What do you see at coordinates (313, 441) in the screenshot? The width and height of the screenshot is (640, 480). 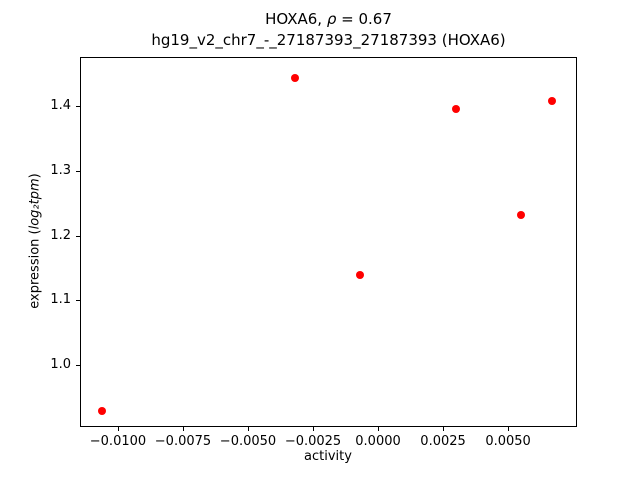 I see `x-axis-tick-label: −0.0025` at bounding box center [313, 441].